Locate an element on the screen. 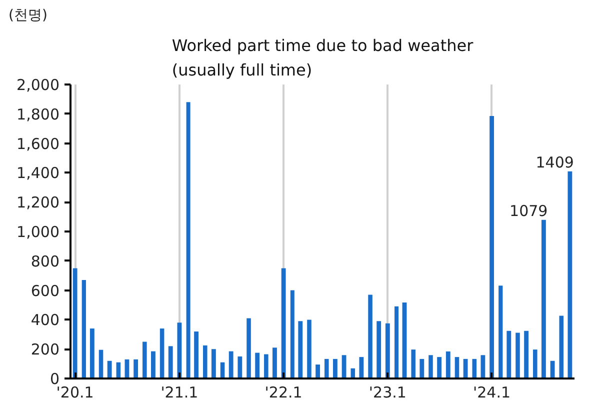  x-tick-label: '24.1 is located at coordinates (492, 393).